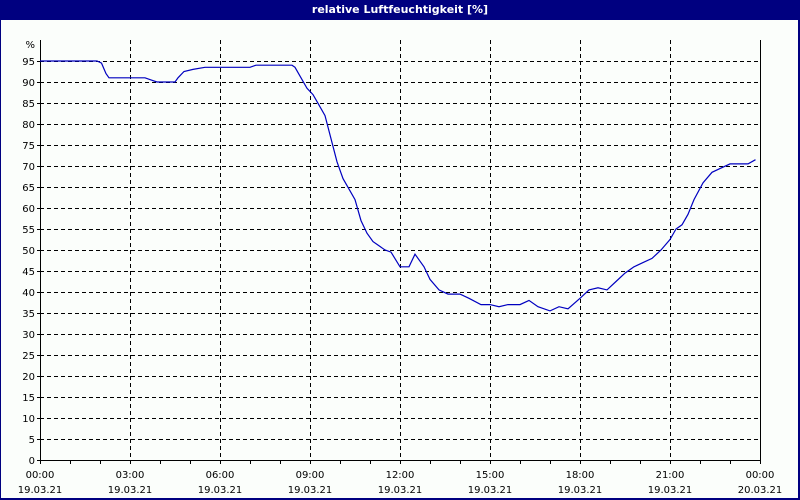 This screenshot has width=800, height=500. Describe the element at coordinates (32, 440) in the screenshot. I see `y-tick-label: 5` at that location.